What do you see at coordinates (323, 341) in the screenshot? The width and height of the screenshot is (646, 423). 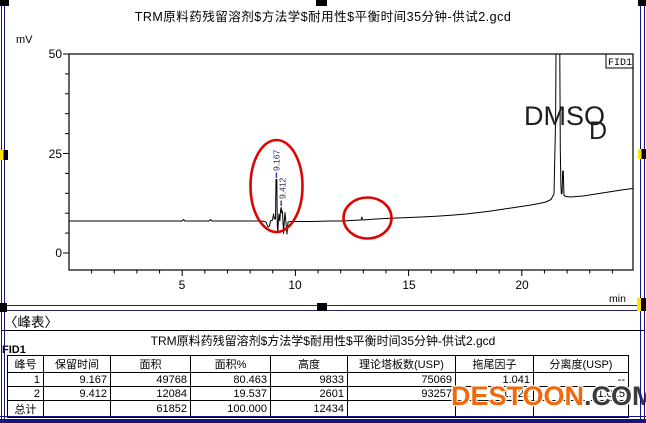 I see `peak-table-file-title: TRM原料药残留溶剂$方法学$耐用性$平衡时间35分钟-供试2.gcd` at bounding box center [323, 341].